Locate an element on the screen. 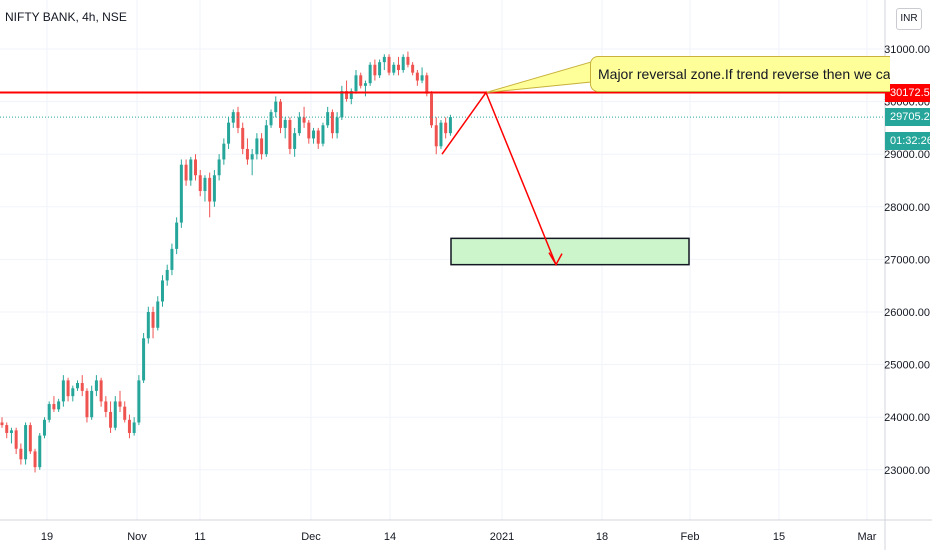  projection-path is located at coordinates (499, 177).